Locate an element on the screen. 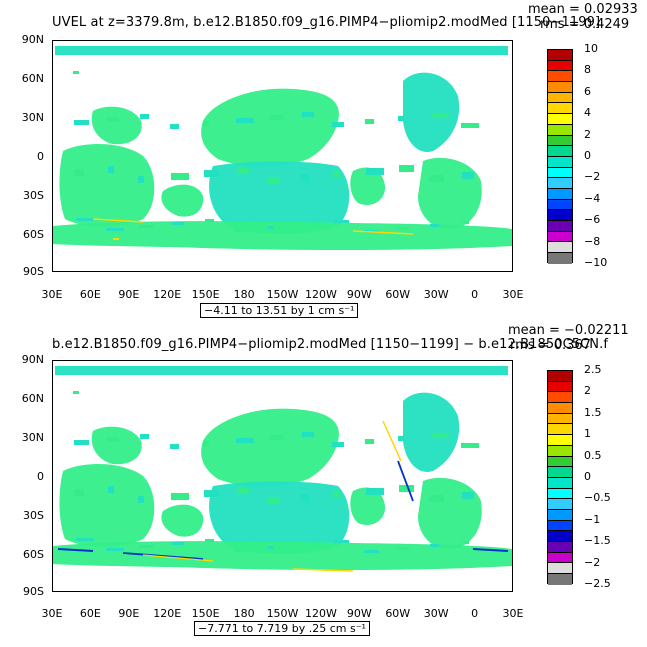 This screenshot has height=647, width=647. bottom-colorbar is located at coordinates (560, 477).